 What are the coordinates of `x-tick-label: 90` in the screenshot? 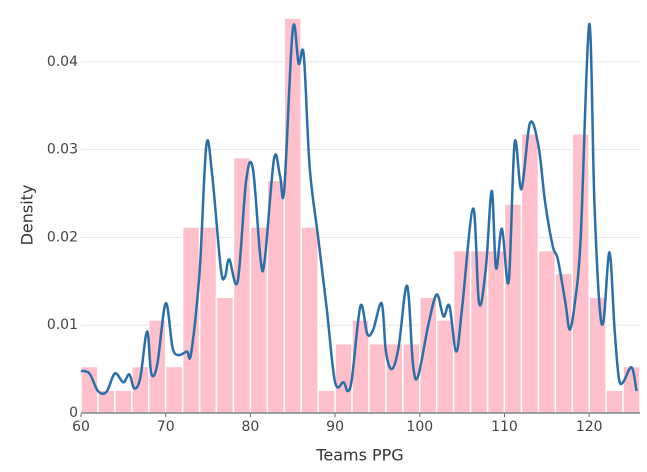 It's located at (335, 427).